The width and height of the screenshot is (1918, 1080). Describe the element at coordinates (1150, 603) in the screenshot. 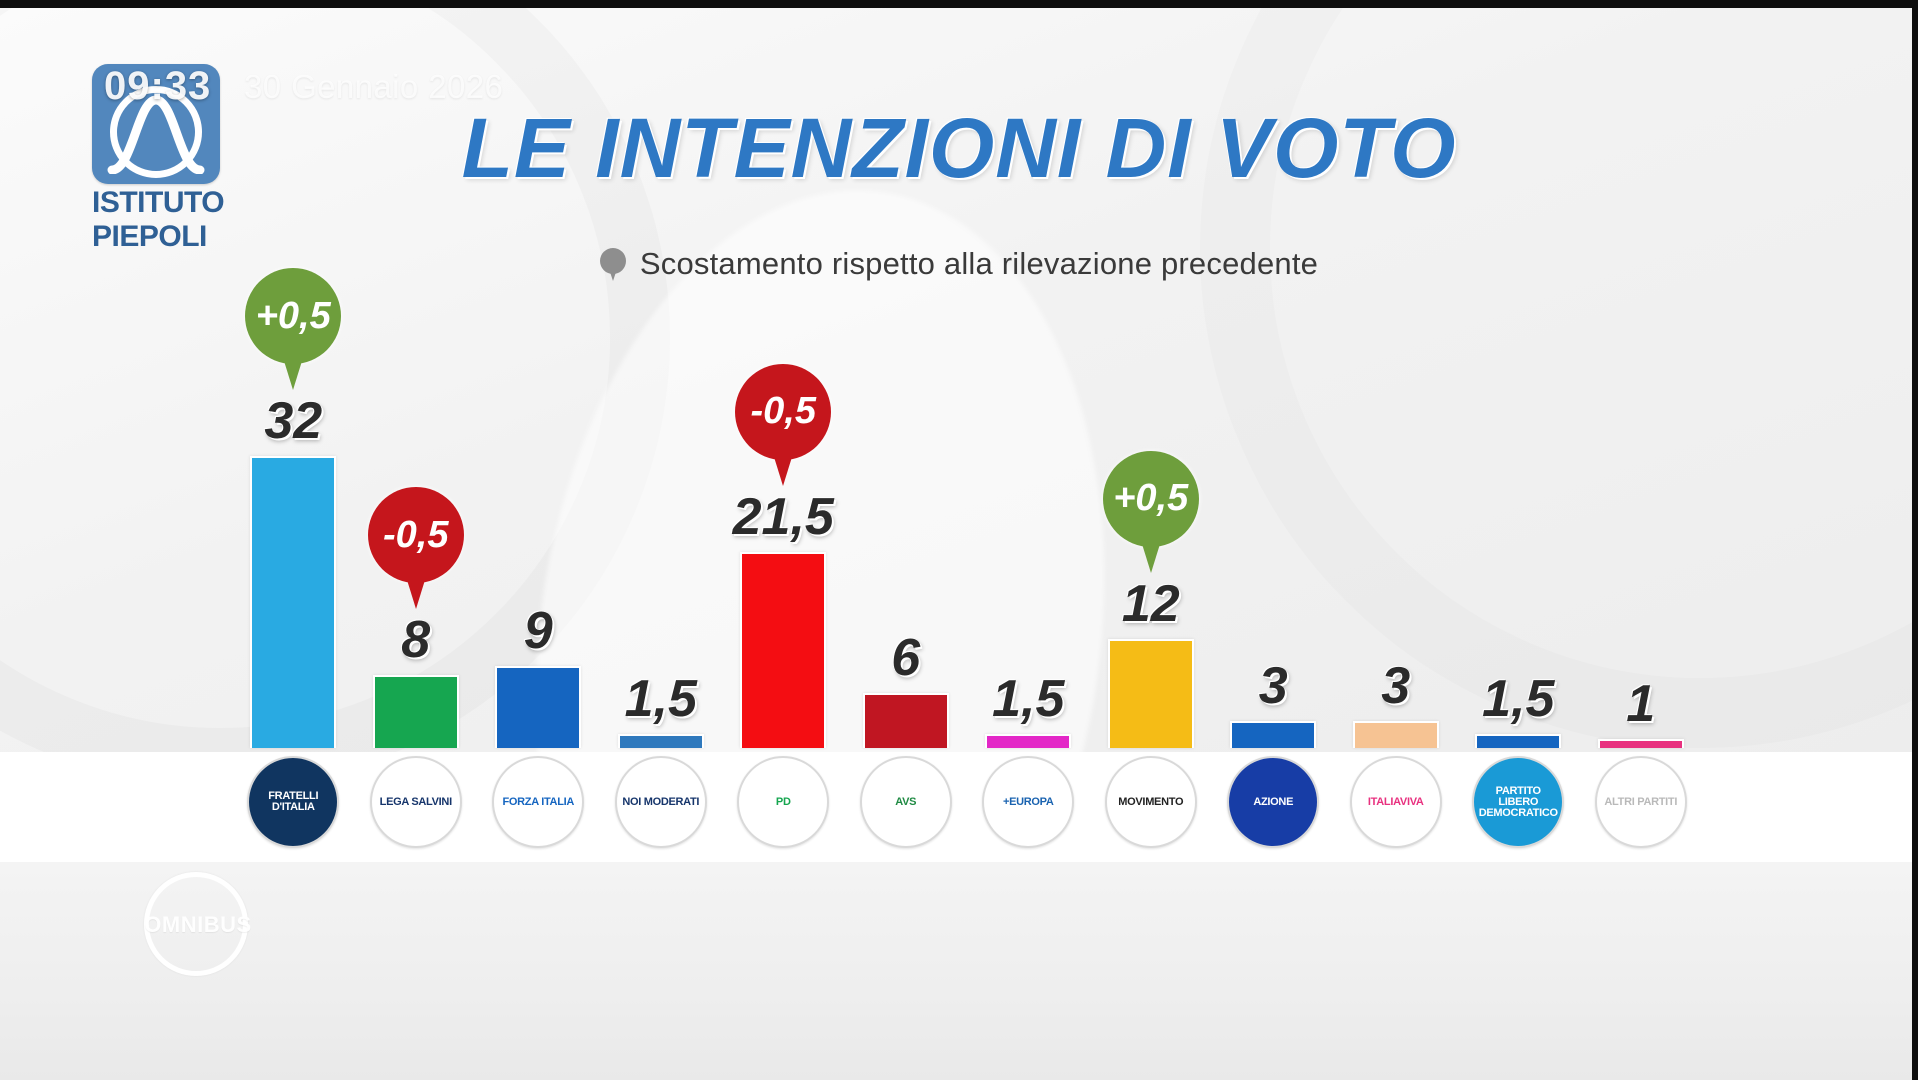

I see `bar-value-label: 12` at that location.